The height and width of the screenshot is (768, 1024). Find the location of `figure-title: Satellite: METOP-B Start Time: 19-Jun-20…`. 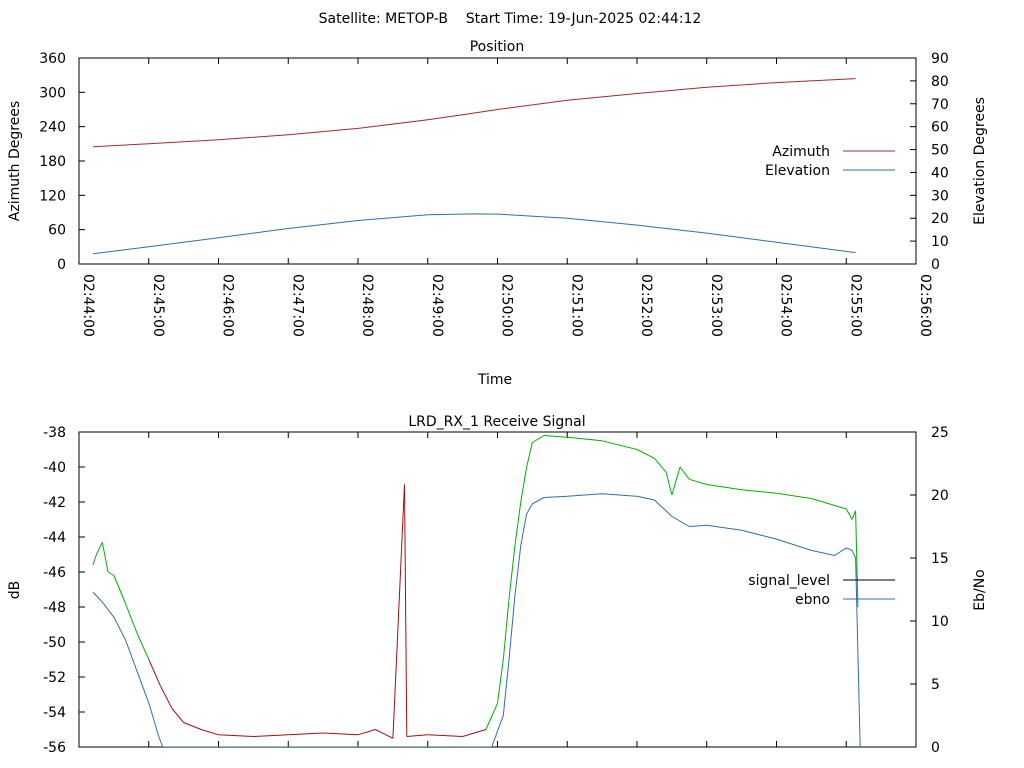

figure-title: Satellite: METOP-B Start Time: 19-Jun-20… is located at coordinates (510, 19).